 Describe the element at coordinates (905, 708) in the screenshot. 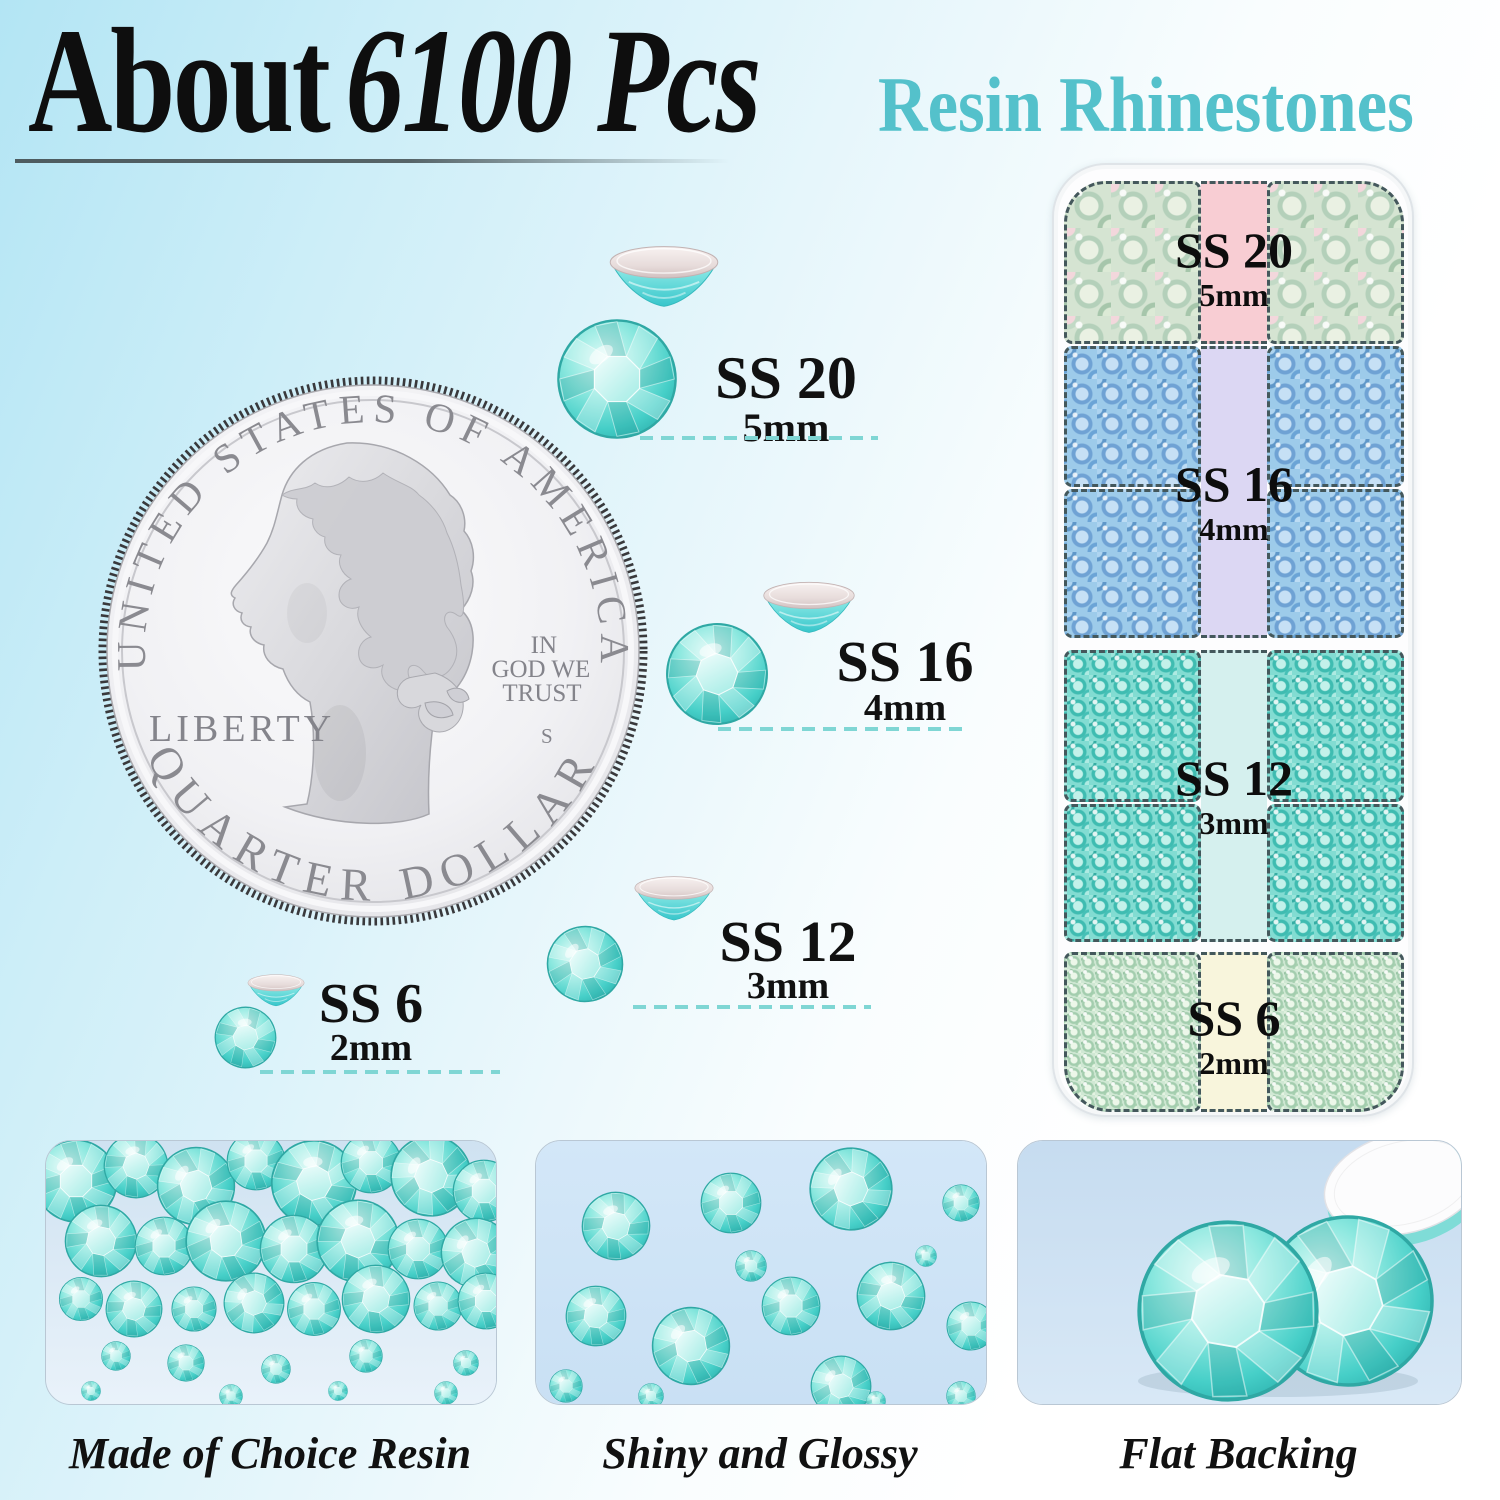

I see `size-mm-ss16: 4mm` at that location.